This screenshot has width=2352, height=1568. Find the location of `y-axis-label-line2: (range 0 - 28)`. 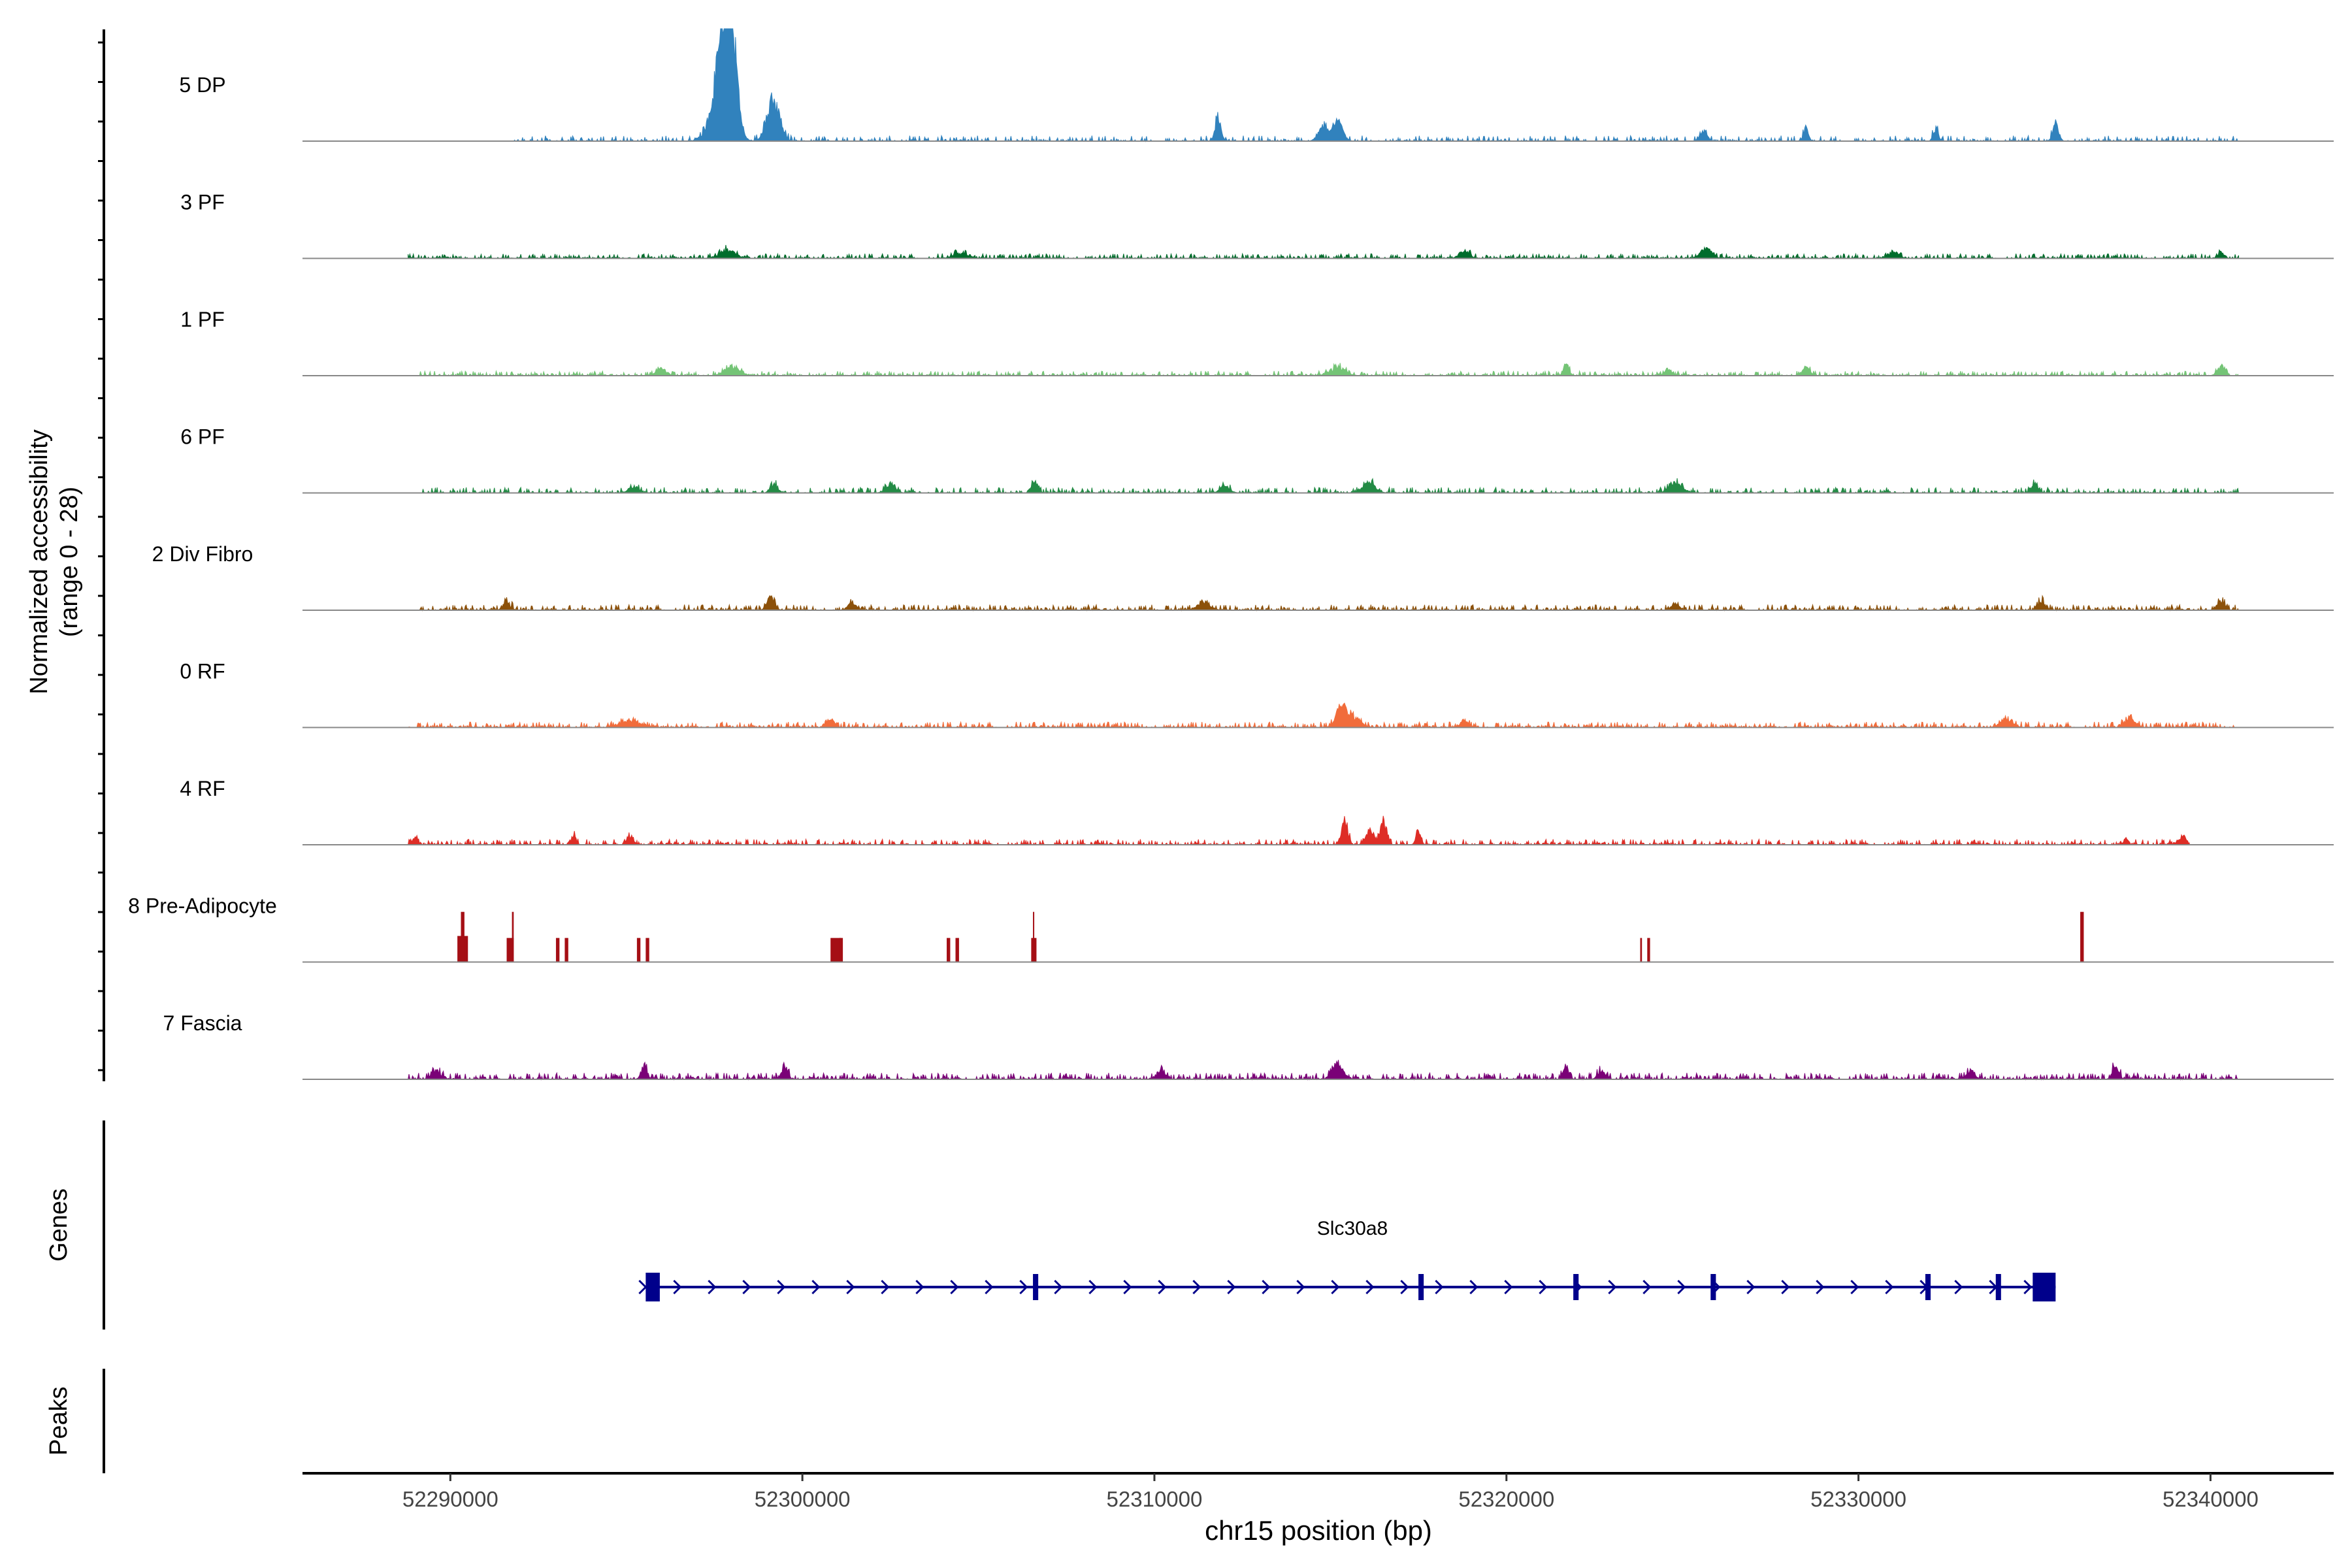

y-axis-label-line2: (range 0 - 28) is located at coordinates (69, 562).